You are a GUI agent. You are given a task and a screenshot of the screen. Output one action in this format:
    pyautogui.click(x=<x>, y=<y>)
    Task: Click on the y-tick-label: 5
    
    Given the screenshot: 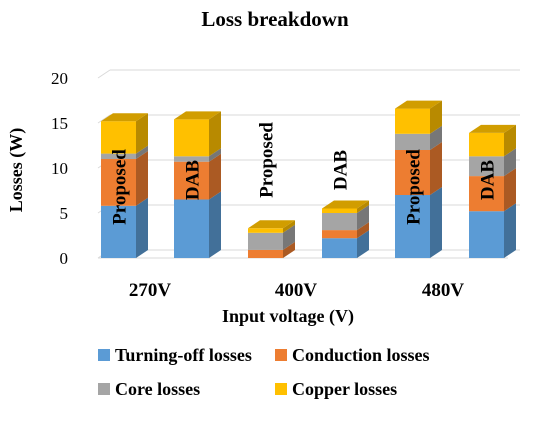 What is the action you would take?
    pyautogui.click(x=64, y=213)
    